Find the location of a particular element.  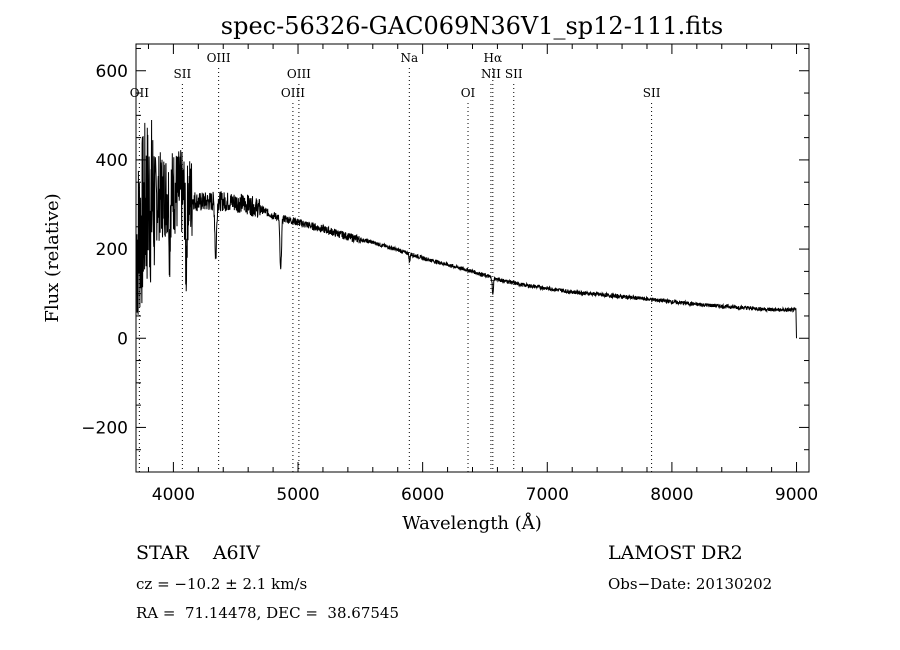

y-axis-label: Flux (relative) is located at coordinates (52, 257).